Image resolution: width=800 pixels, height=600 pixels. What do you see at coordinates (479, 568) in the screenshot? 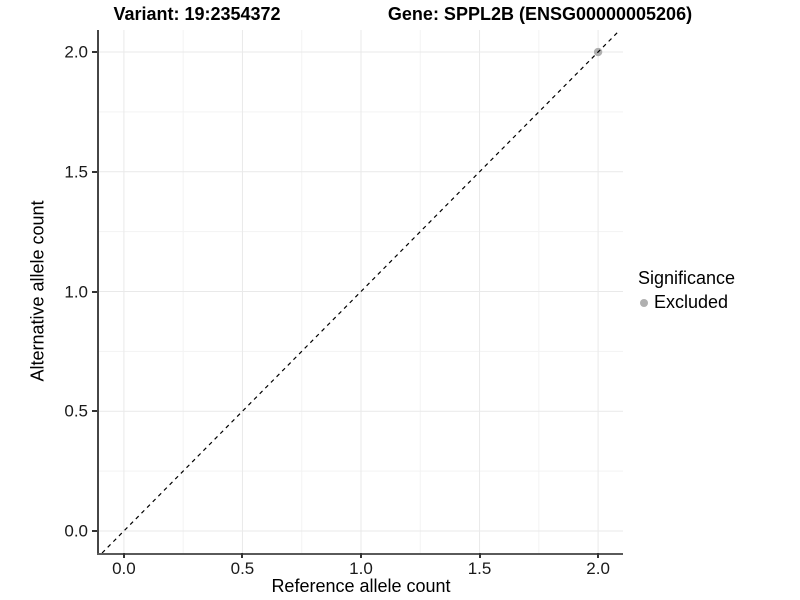
I see `x-tick-label: 1.5` at bounding box center [479, 568].